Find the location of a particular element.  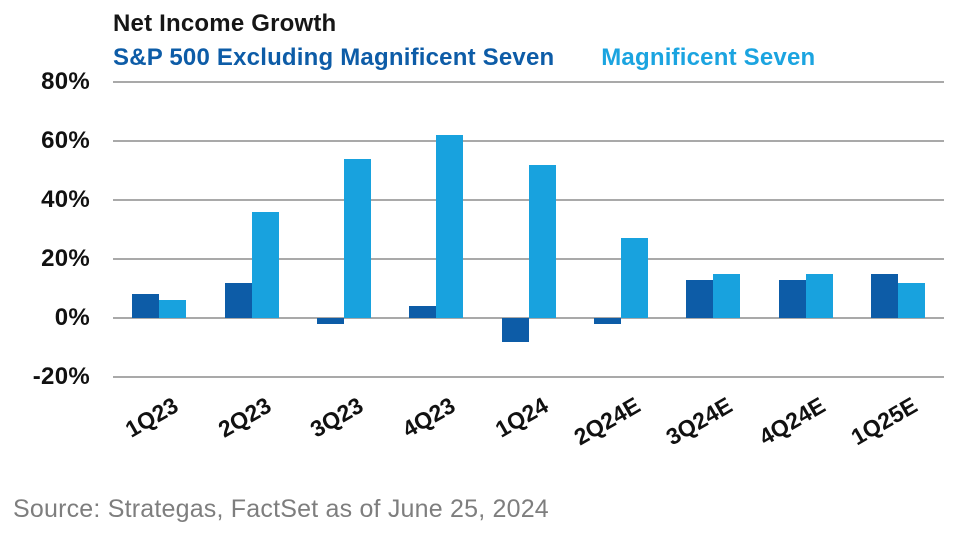

bar-ex-mag7-2Q23 is located at coordinates (238, 300).